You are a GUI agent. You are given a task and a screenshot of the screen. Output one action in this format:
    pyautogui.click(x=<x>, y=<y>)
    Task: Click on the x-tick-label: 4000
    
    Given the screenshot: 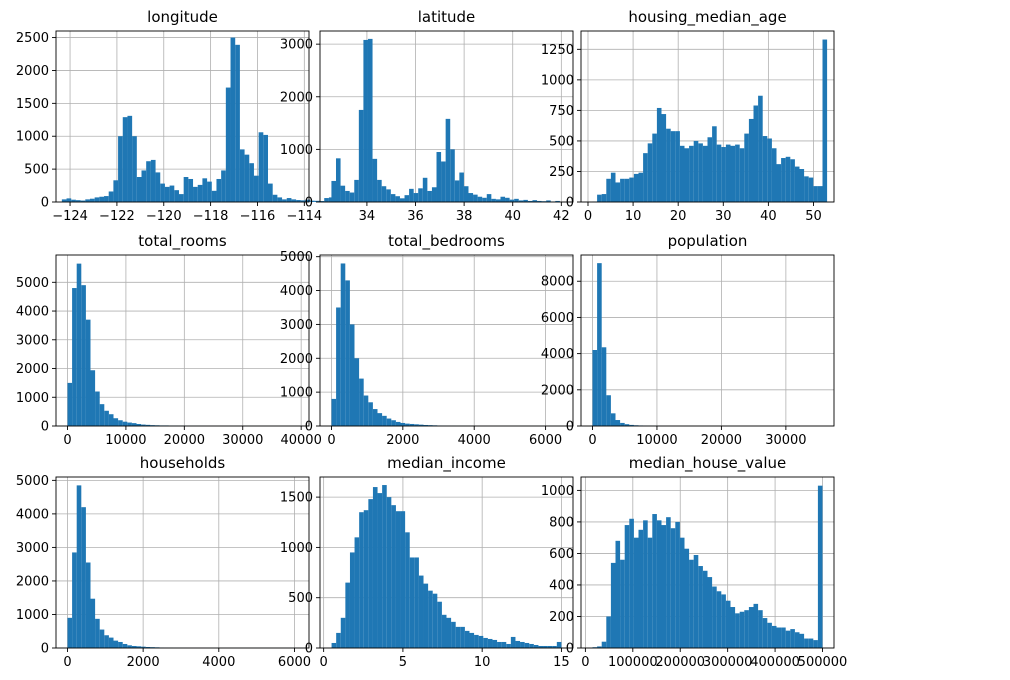 What is the action you would take?
    pyautogui.click(x=218, y=662)
    